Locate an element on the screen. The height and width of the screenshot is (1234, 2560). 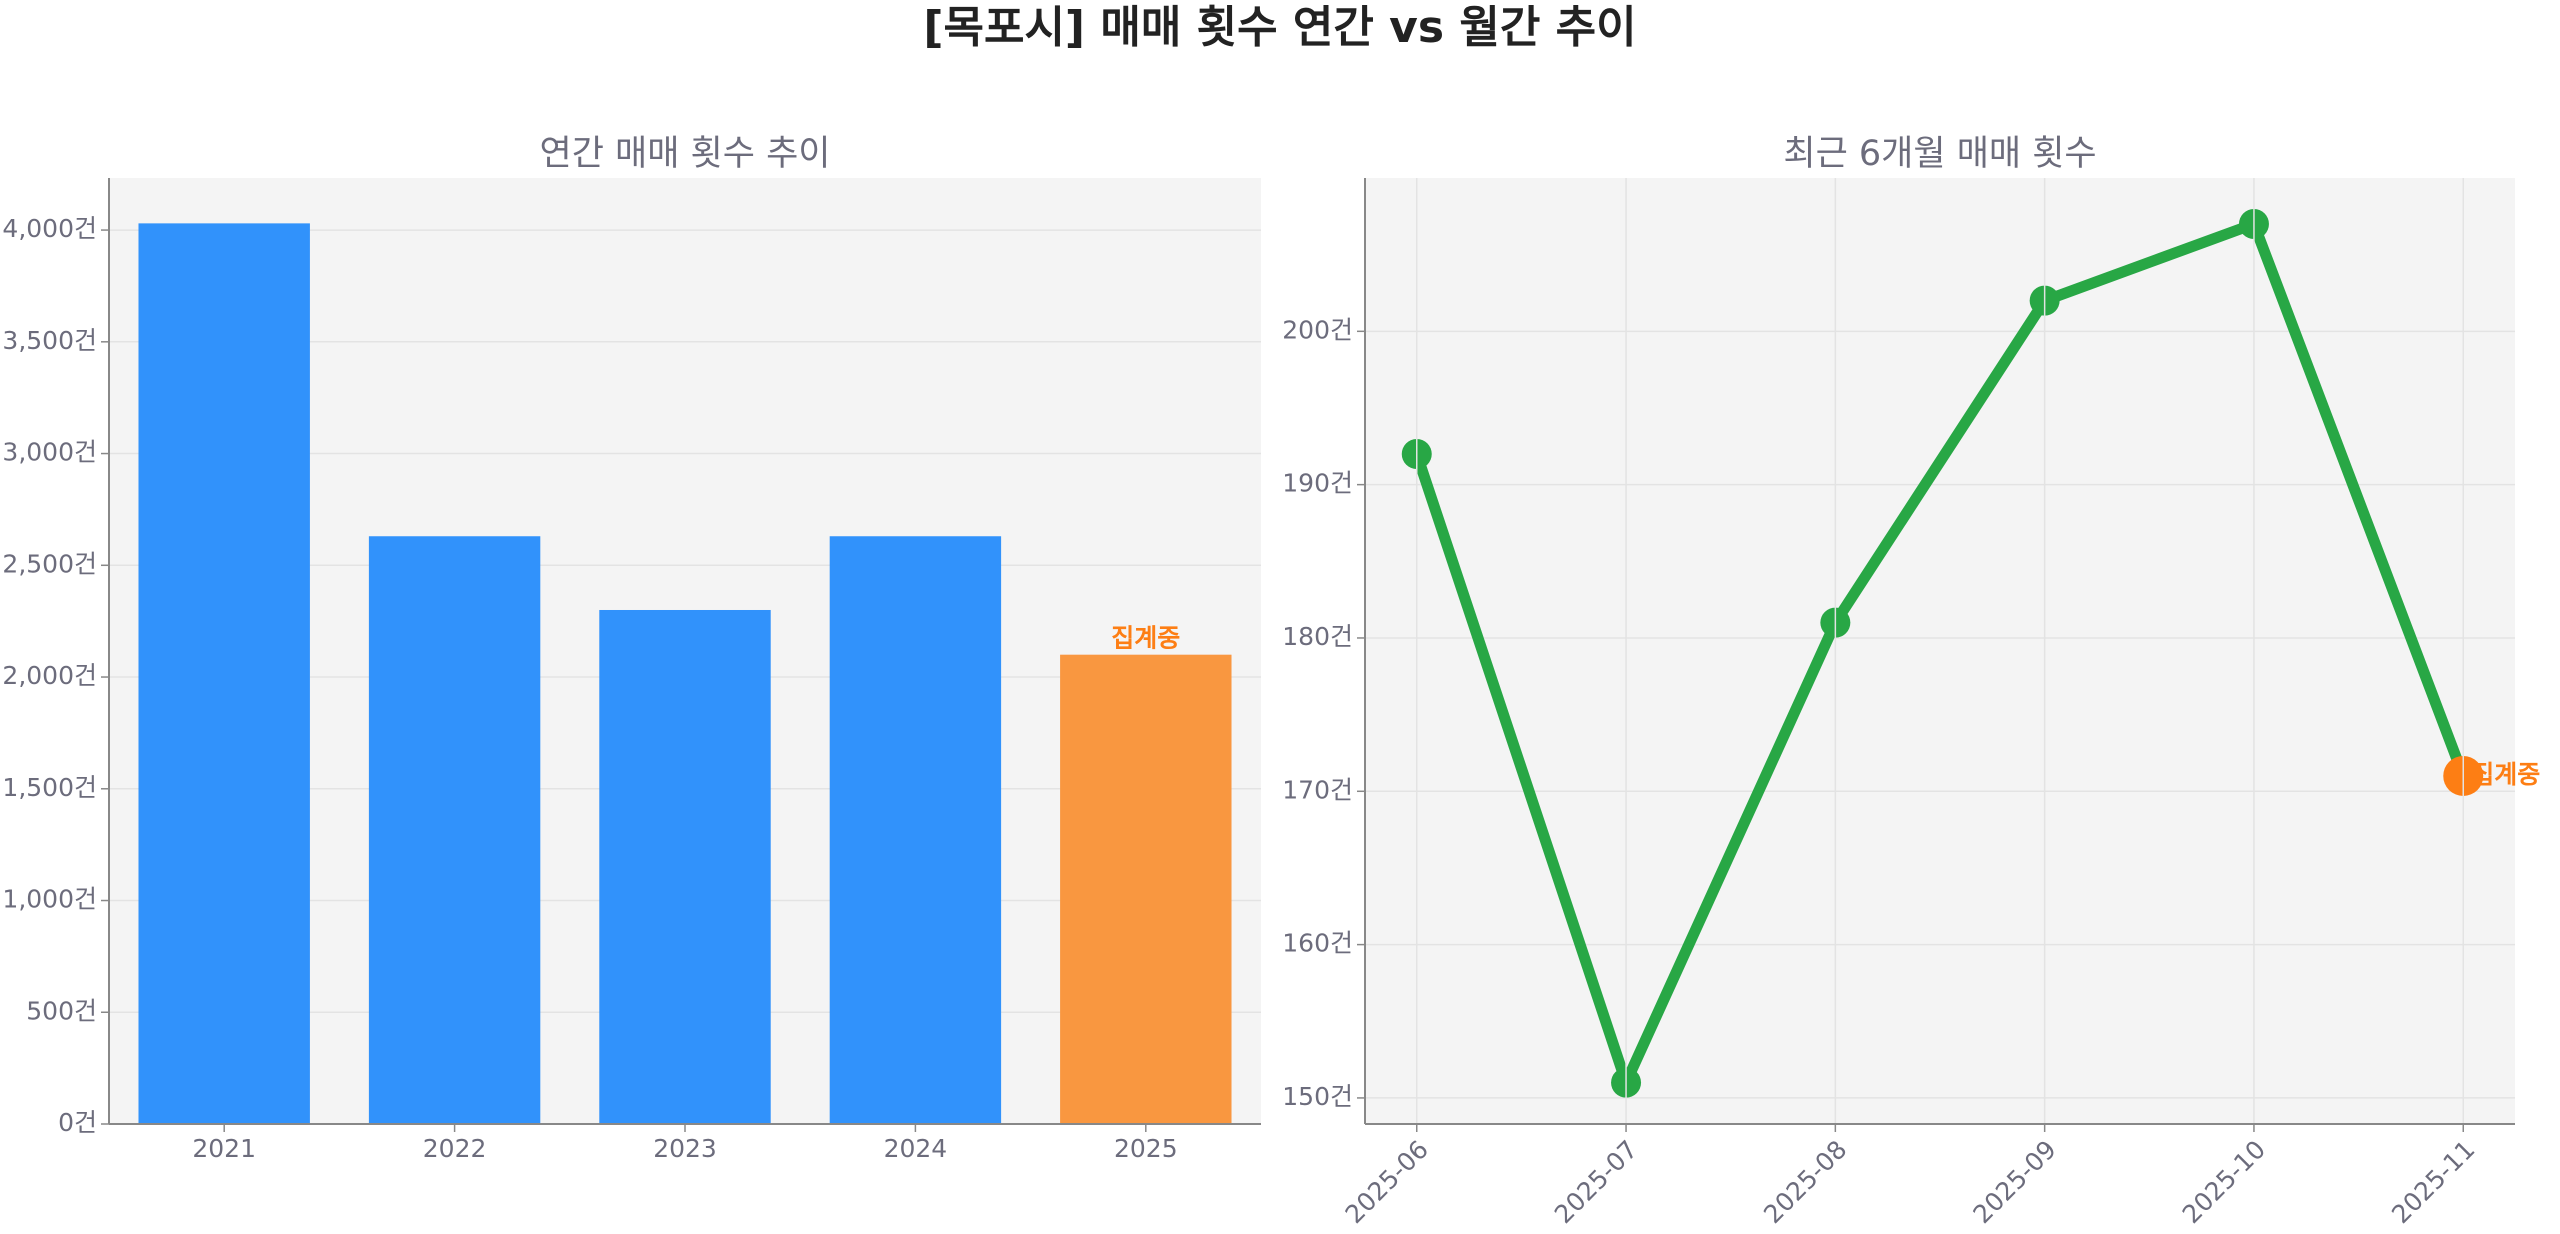
x-tick-label: 2025-06 is located at coordinates (1387, 1182).